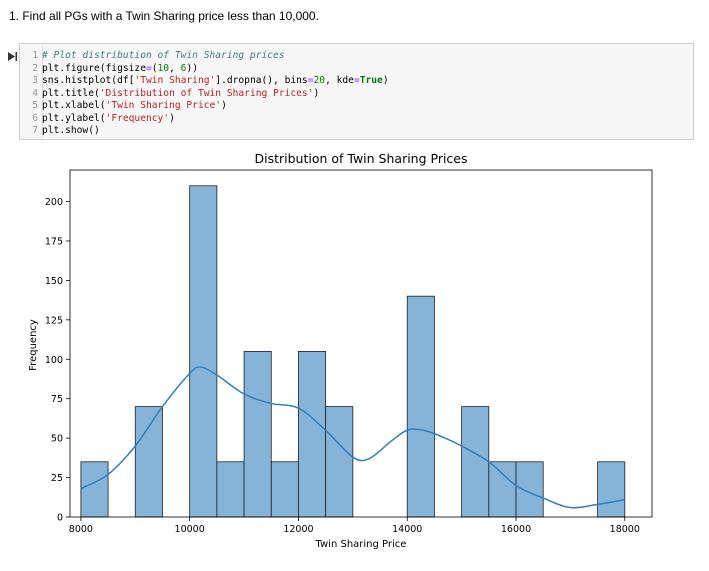  I want to click on code-token: 'Twin Sharing Price', so click(163, 105).